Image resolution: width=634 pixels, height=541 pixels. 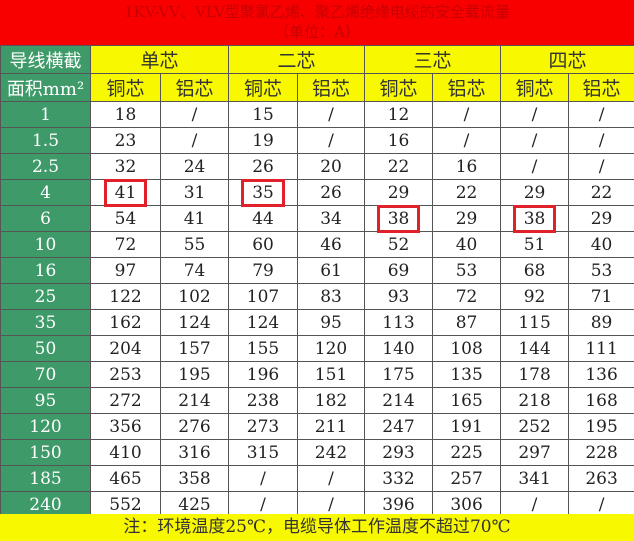 What do you see at coordinates (125, 348) in the screenshot?
I see `value-cell: 204` at bounding box center [125, 348].